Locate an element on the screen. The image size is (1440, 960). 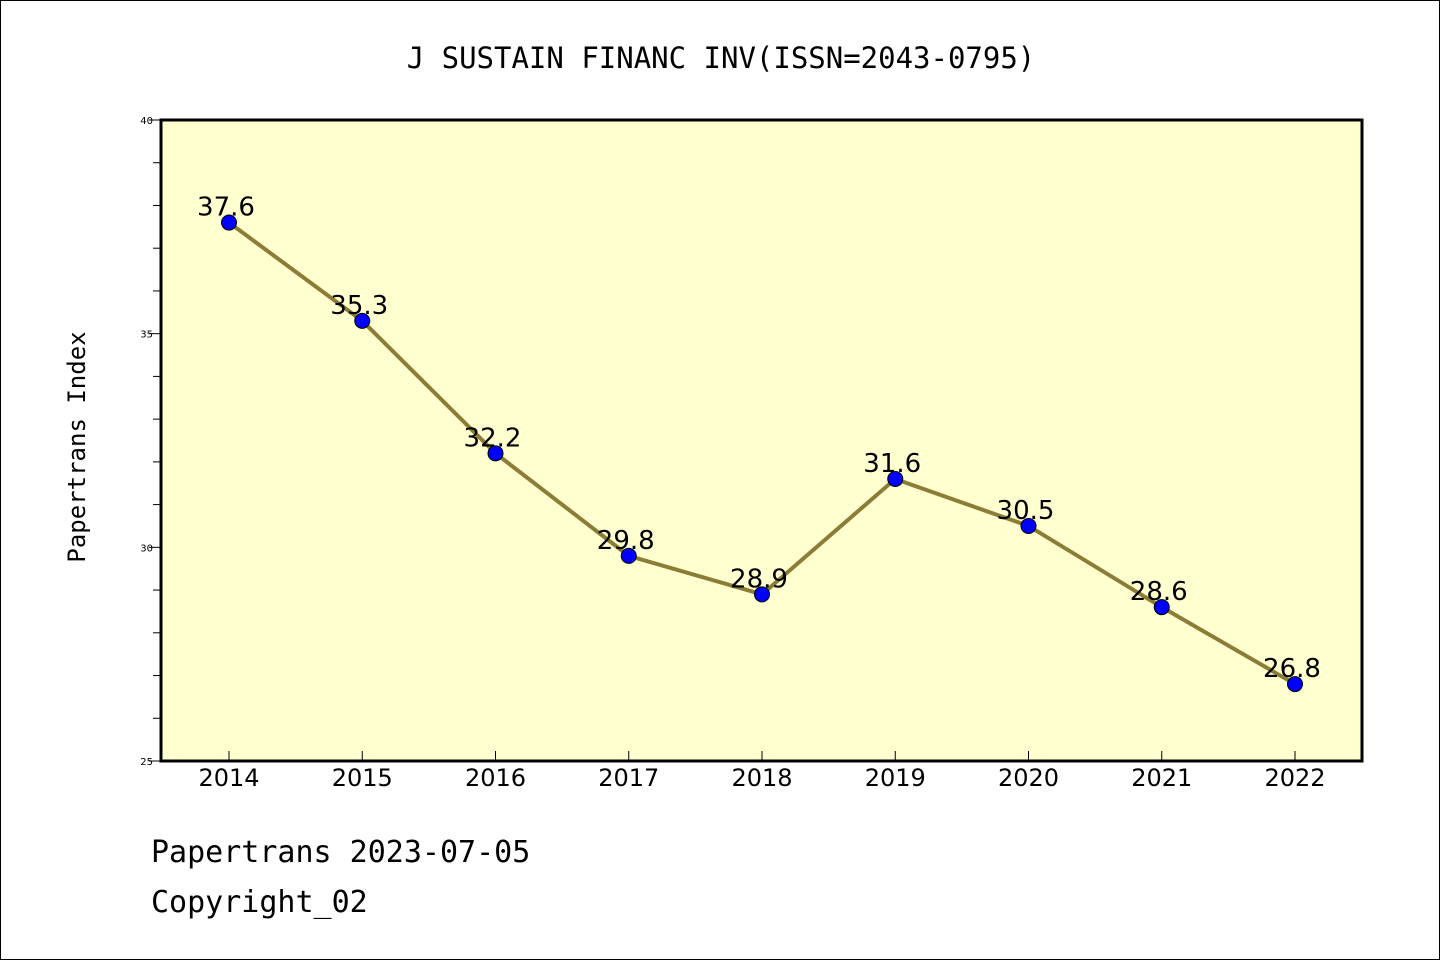
data-label: 26.8 is located at coordinates (1292, 669).